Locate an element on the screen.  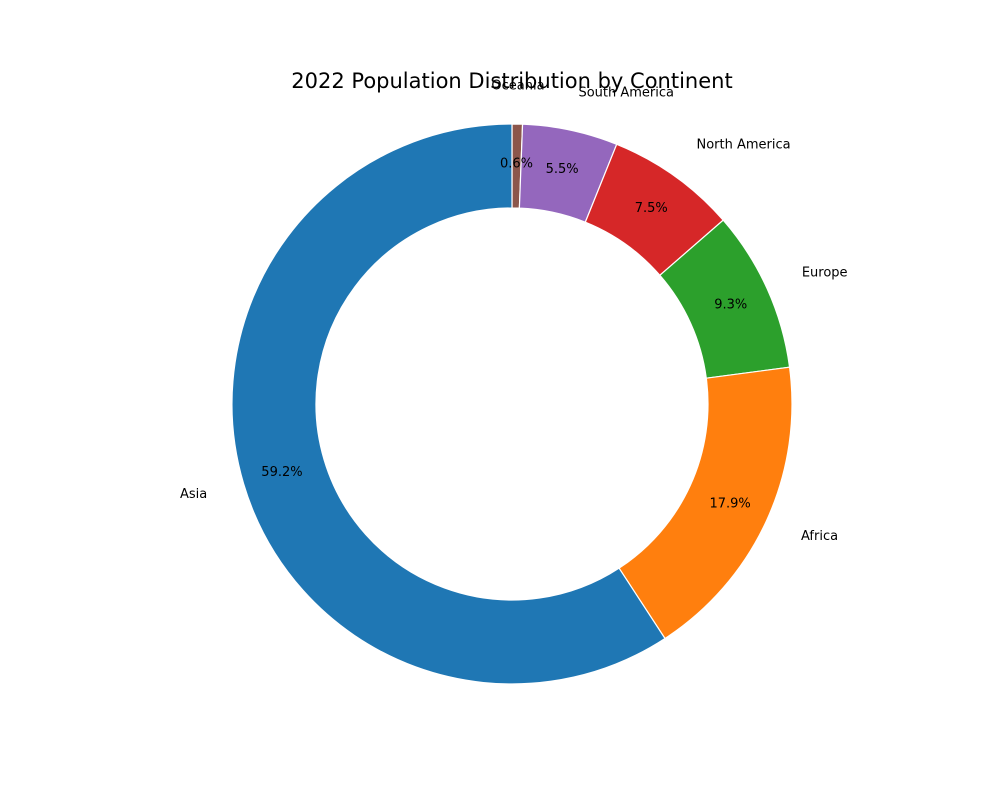
slice-africa is located at coordinates (705, 503).